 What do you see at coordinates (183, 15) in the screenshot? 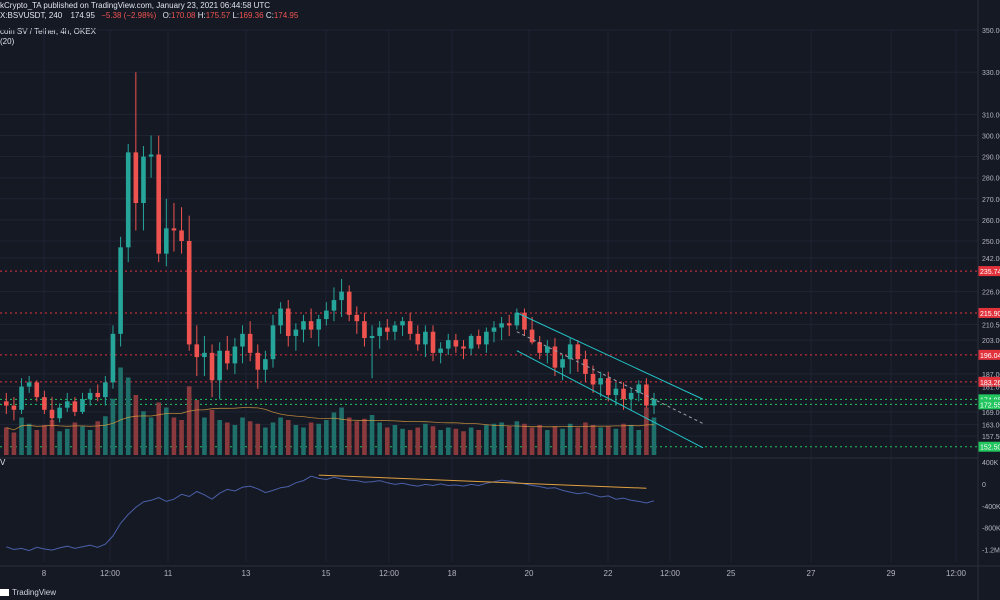
I see `open-value: 170.08` at bounding box center [183, 15].